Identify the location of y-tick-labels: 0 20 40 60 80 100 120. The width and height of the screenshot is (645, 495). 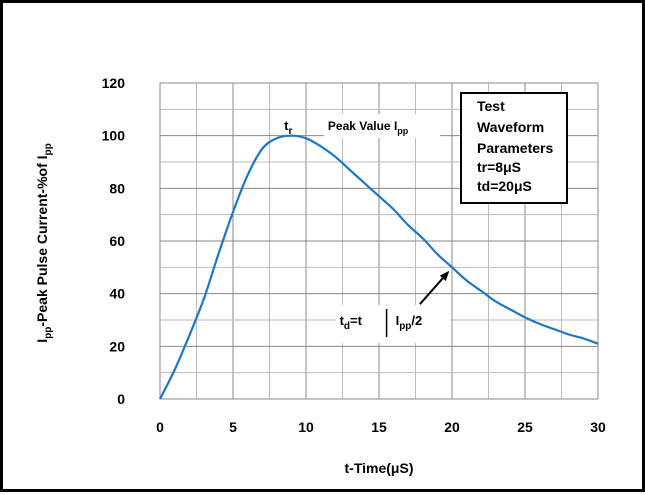
(114, 241).